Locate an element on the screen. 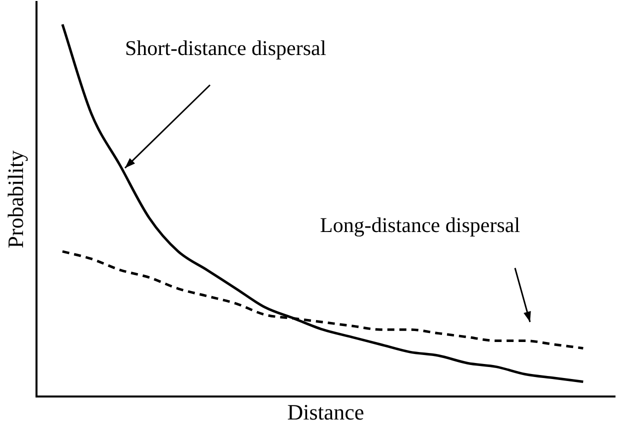 The image size is (618, 431). annotation: Long-distance dispersal is located at coordinates (420, 225).